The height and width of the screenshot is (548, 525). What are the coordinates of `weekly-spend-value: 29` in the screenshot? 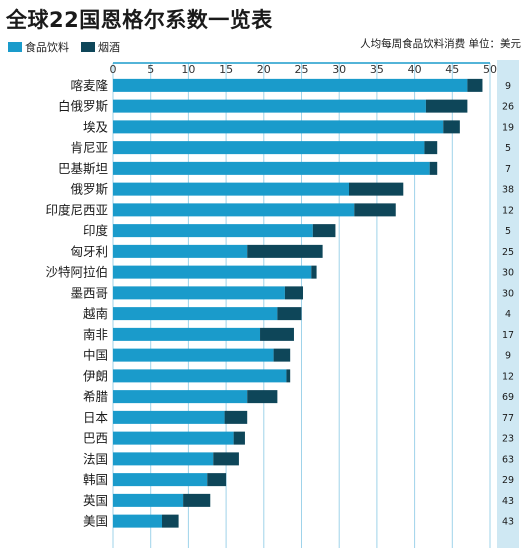 It's located at (508, 480).